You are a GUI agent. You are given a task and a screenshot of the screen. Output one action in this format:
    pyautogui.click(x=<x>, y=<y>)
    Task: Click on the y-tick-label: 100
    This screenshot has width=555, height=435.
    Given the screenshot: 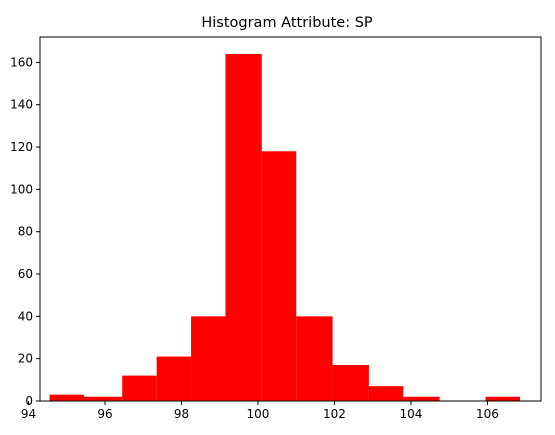 What is the action you would take?
    pyautogui.click(x=21, y=189)
    